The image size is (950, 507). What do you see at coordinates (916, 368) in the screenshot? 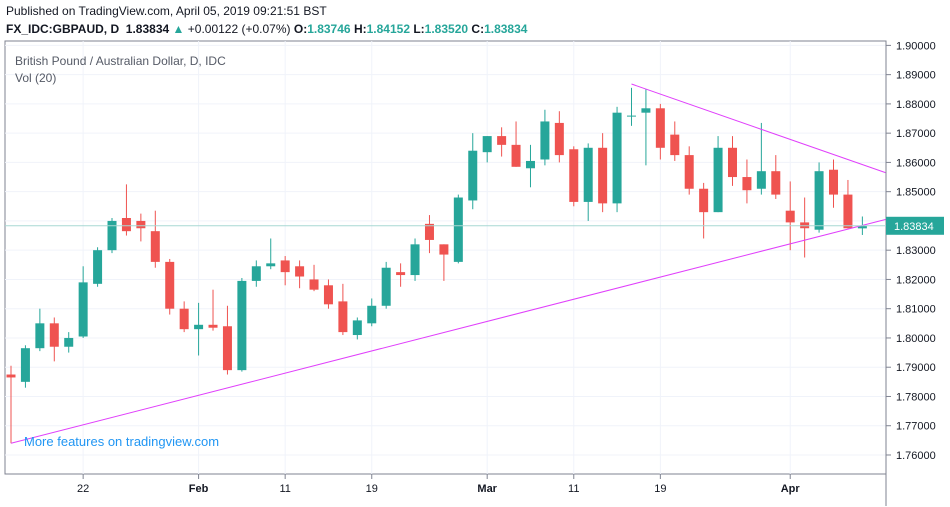
I see `price-tick-label: 1.79000` at bounding box center [916, 368].